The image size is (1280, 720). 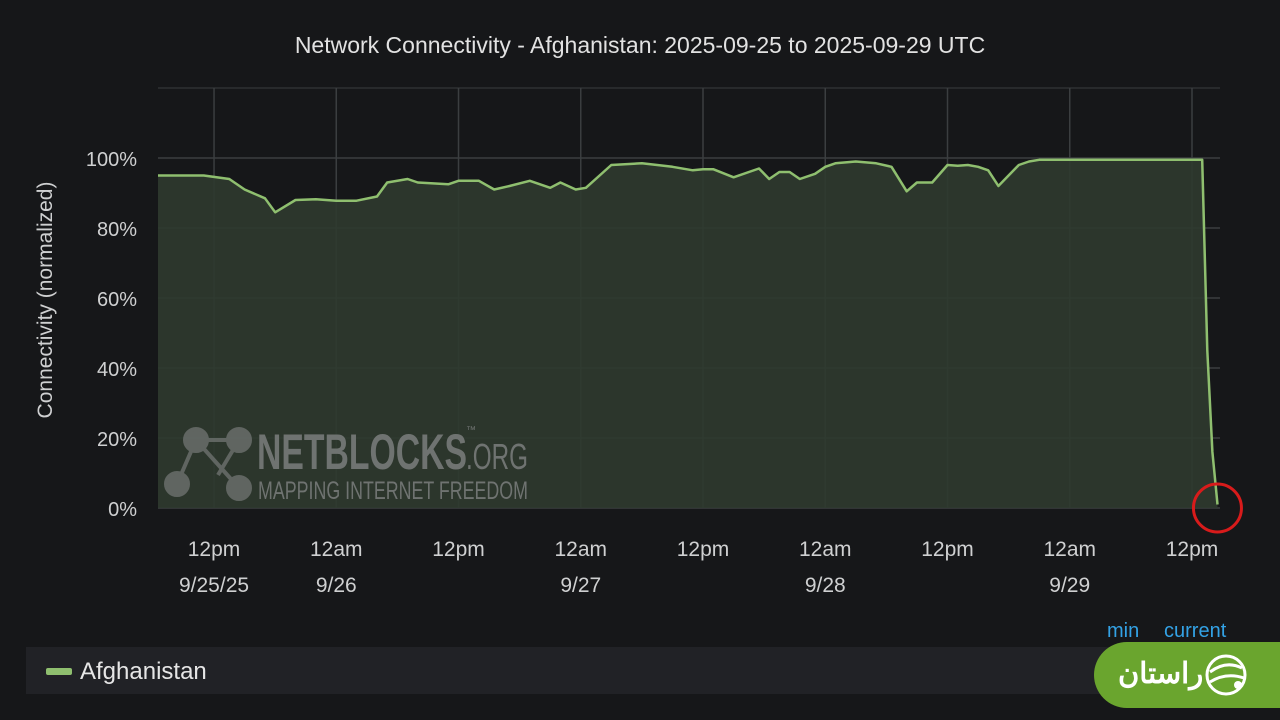 I want to click on watermark-brand: NETBLOCKS, so click(x=362, y=452).